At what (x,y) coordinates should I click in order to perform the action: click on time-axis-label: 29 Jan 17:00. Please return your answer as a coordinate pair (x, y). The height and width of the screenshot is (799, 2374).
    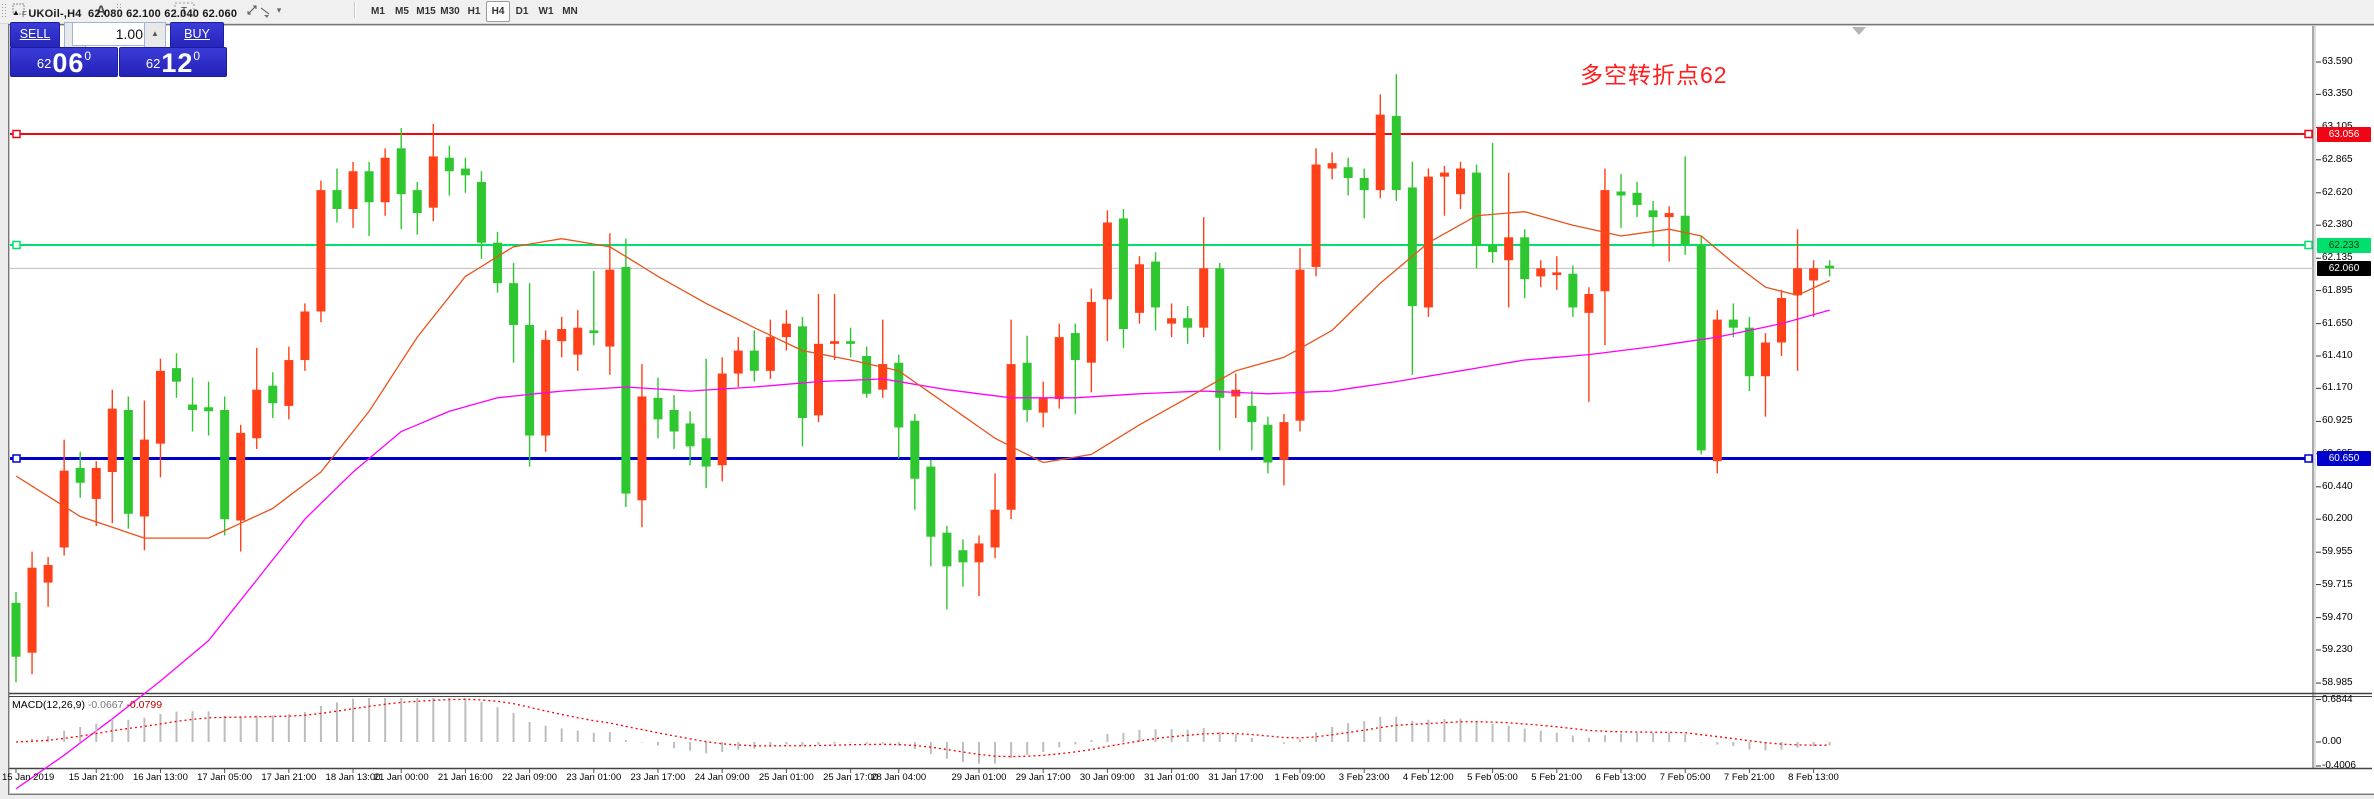
    Looking at the image, I should click on (1043, 777).